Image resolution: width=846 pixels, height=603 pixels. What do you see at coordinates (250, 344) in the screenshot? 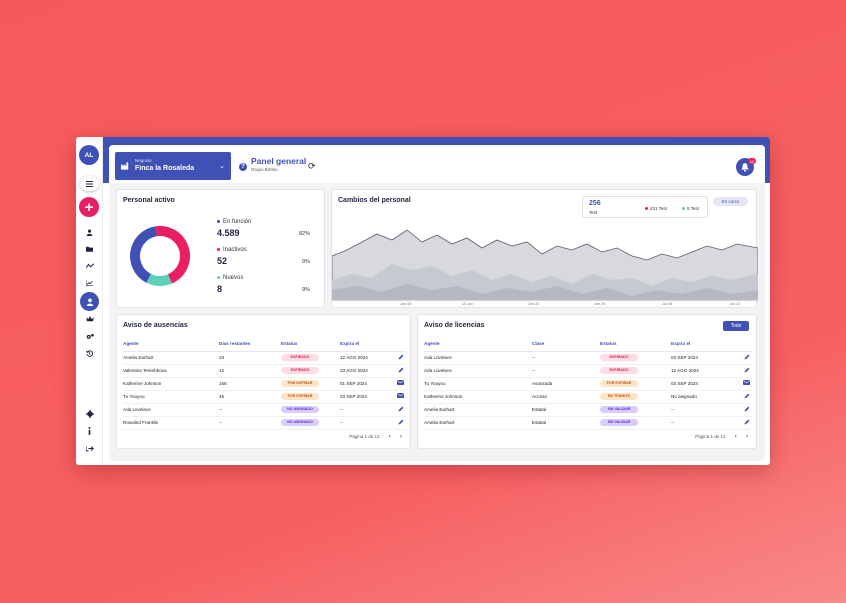
I see `column-header: Días restantes` at bounding box center [250, 344].